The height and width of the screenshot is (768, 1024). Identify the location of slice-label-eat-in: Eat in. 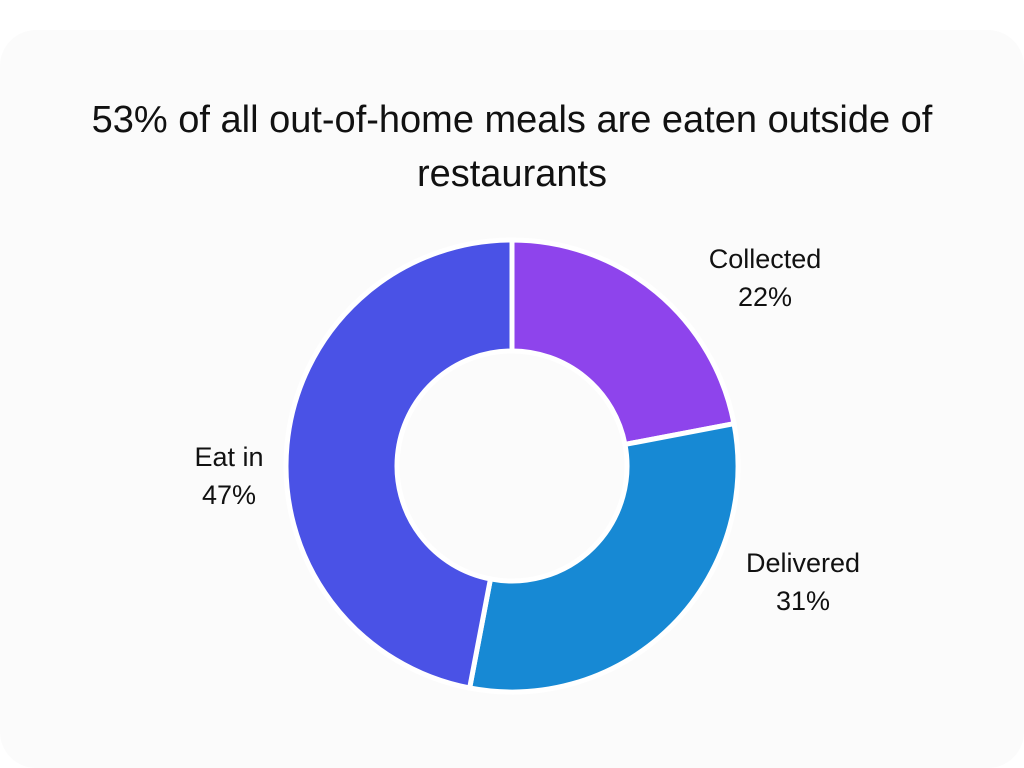
(228, 457).